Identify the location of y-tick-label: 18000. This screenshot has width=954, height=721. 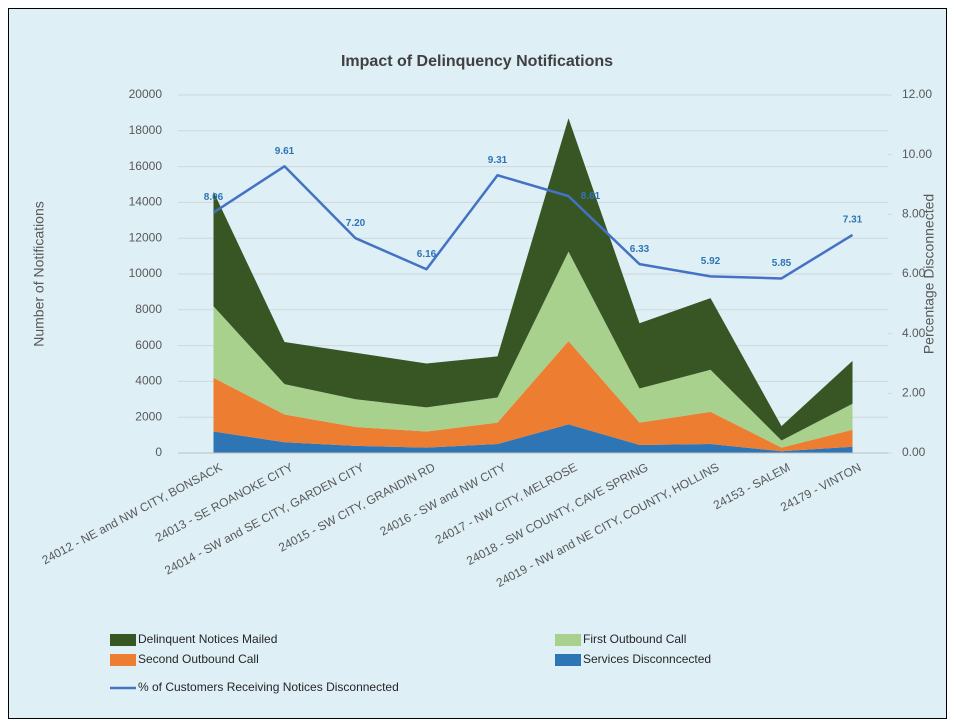
(146, 130).